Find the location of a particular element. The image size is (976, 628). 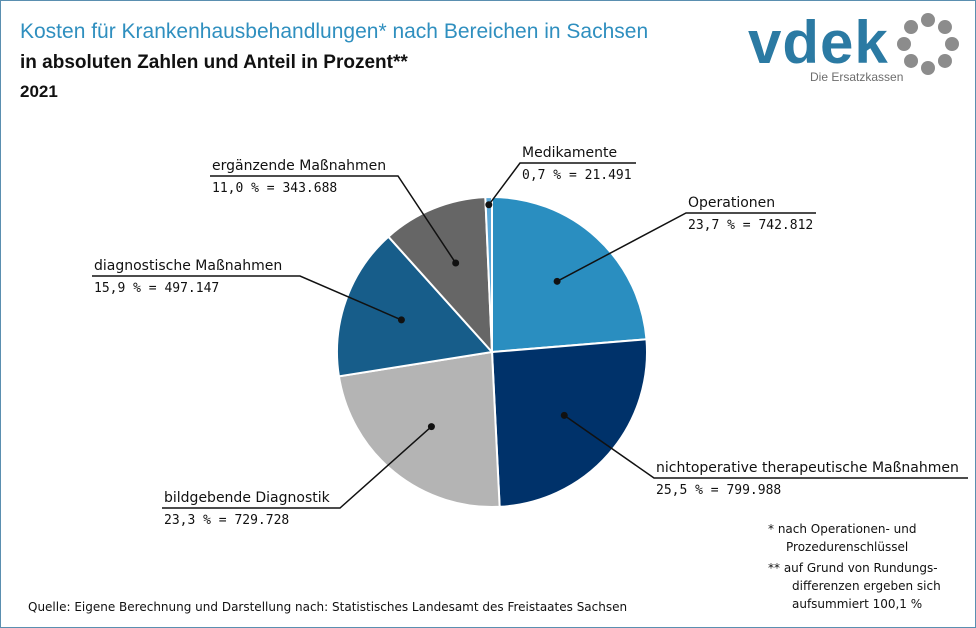

logo-wordmark: vdek is located at coordinates (818, 42).